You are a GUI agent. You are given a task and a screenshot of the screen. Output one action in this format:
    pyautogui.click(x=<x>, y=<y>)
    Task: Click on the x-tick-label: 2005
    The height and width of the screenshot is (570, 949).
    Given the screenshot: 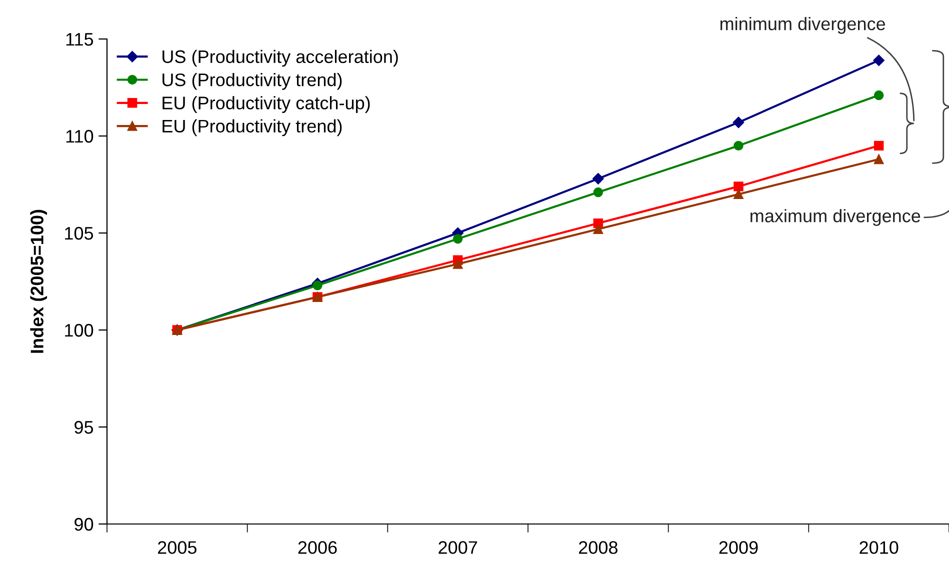 What is the action you would take?
    pyautogui.click(x=177, y=547)
    